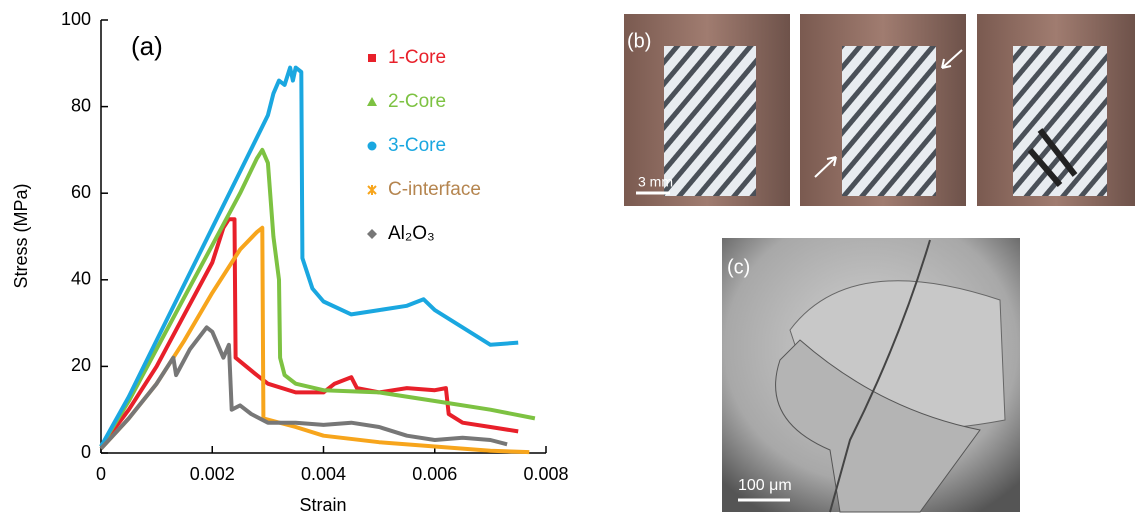 The width and height of the screenshot is (1139, 525). I want to click on y-axis-label: Stress (MPa), so click(21, 235).